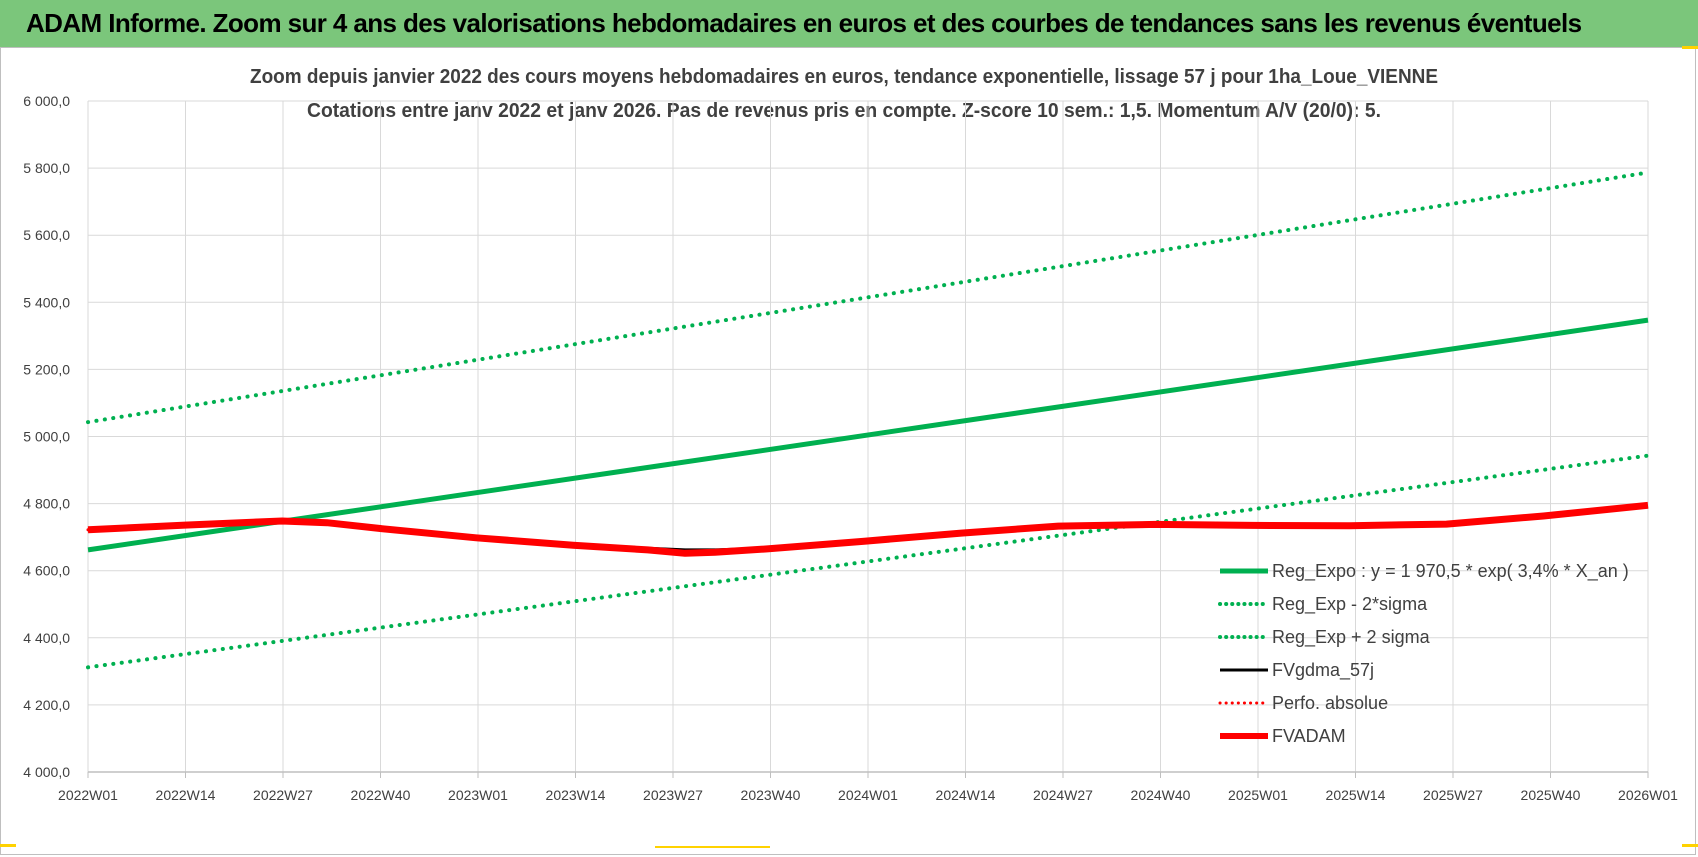 This screenshot has width=1698, height=857. What do you see at coordinates (712, 847) in the screenshot?
I see `frame-bottom-marker` at bounding box center [712, 847].